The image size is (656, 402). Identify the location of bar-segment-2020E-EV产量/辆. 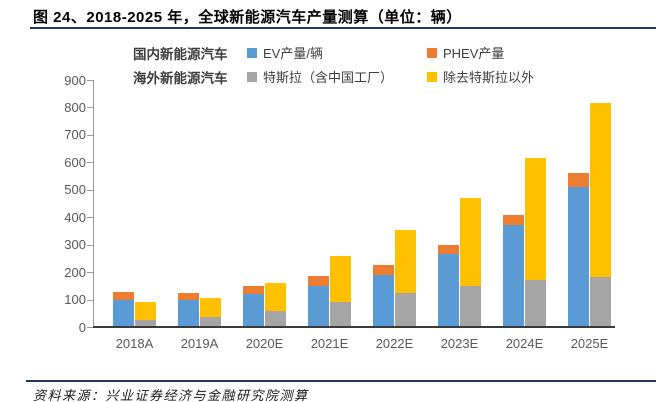
(253, 310).